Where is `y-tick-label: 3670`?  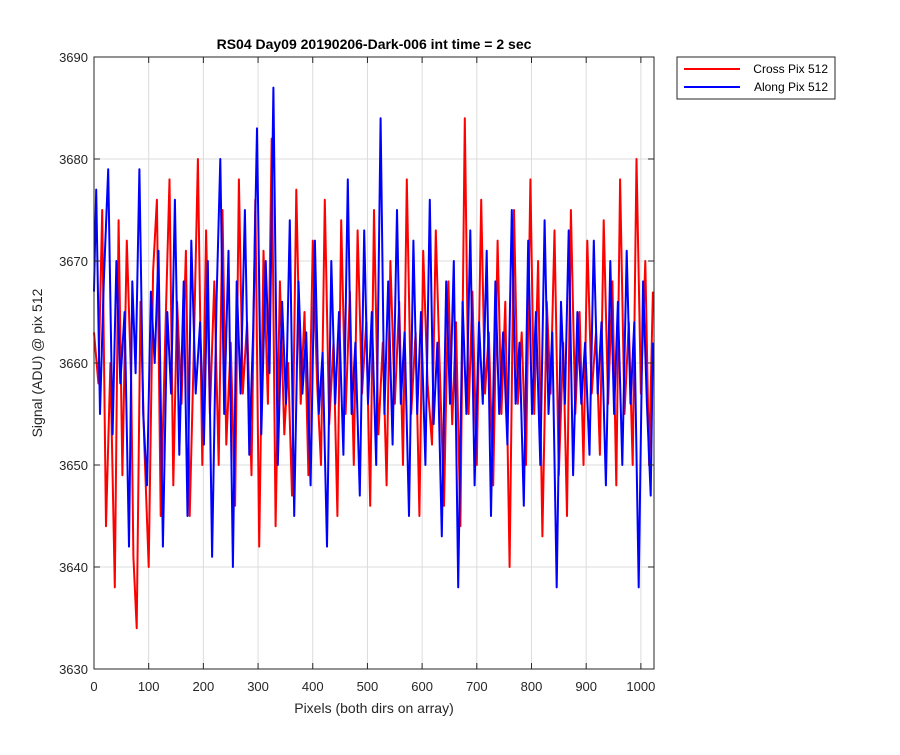 y-tick-label: 3670 is located at coordinates (73, 261).